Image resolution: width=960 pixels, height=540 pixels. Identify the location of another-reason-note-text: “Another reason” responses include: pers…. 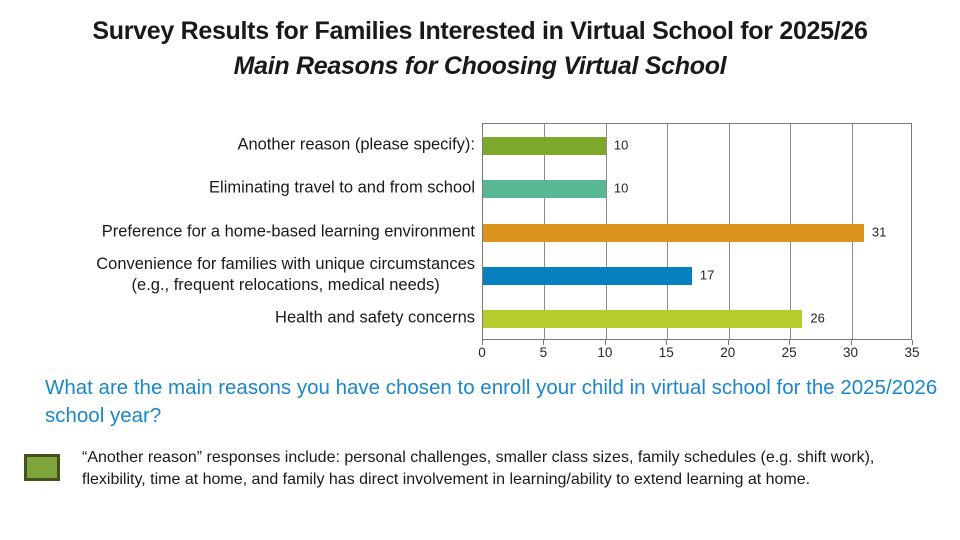
(478, 468).